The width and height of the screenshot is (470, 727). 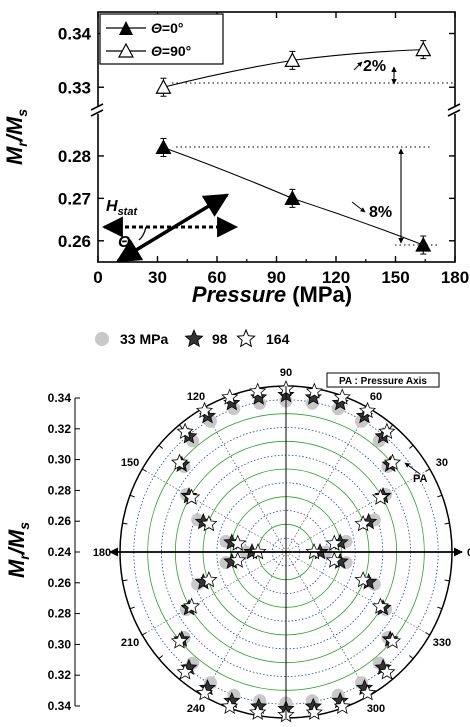 I want to click on legend: Θ=0° Θ=90°, so click(x=161, y=39).